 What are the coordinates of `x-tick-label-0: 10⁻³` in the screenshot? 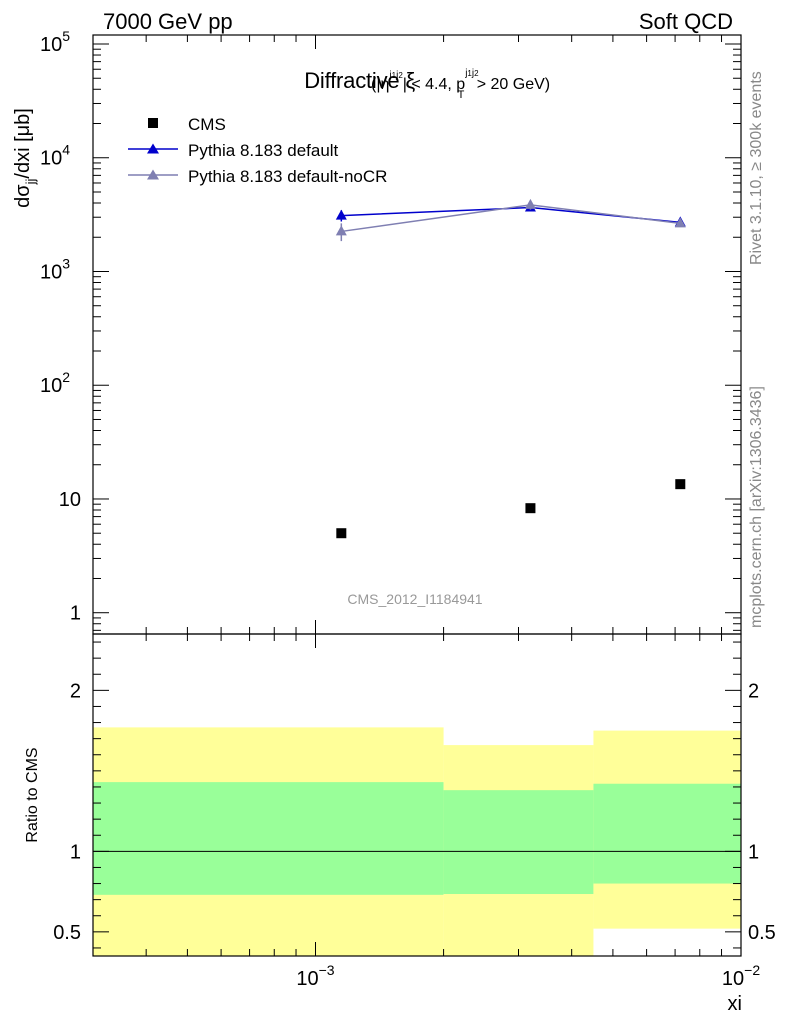 It's located at (315, 976).